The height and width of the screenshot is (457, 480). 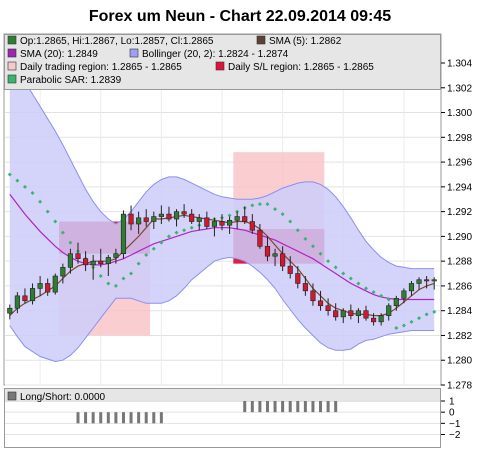 I want to click on long-short-axis: 10−1−2, so click(x=451, y=419).